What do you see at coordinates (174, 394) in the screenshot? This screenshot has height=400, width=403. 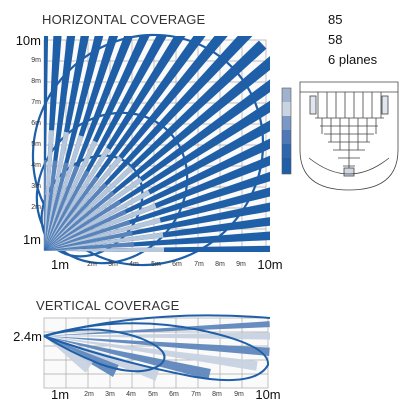 I see `v-x-tick-6m: 6m` at bounding box center [174, 394].